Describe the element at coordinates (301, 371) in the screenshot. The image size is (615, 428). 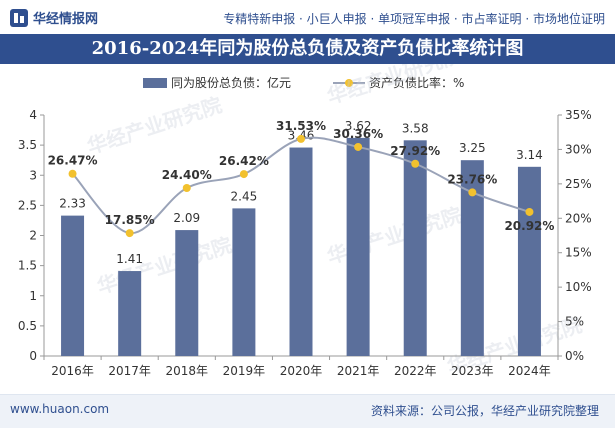
I see `x-axis-tick-label: 2020年` at that location.